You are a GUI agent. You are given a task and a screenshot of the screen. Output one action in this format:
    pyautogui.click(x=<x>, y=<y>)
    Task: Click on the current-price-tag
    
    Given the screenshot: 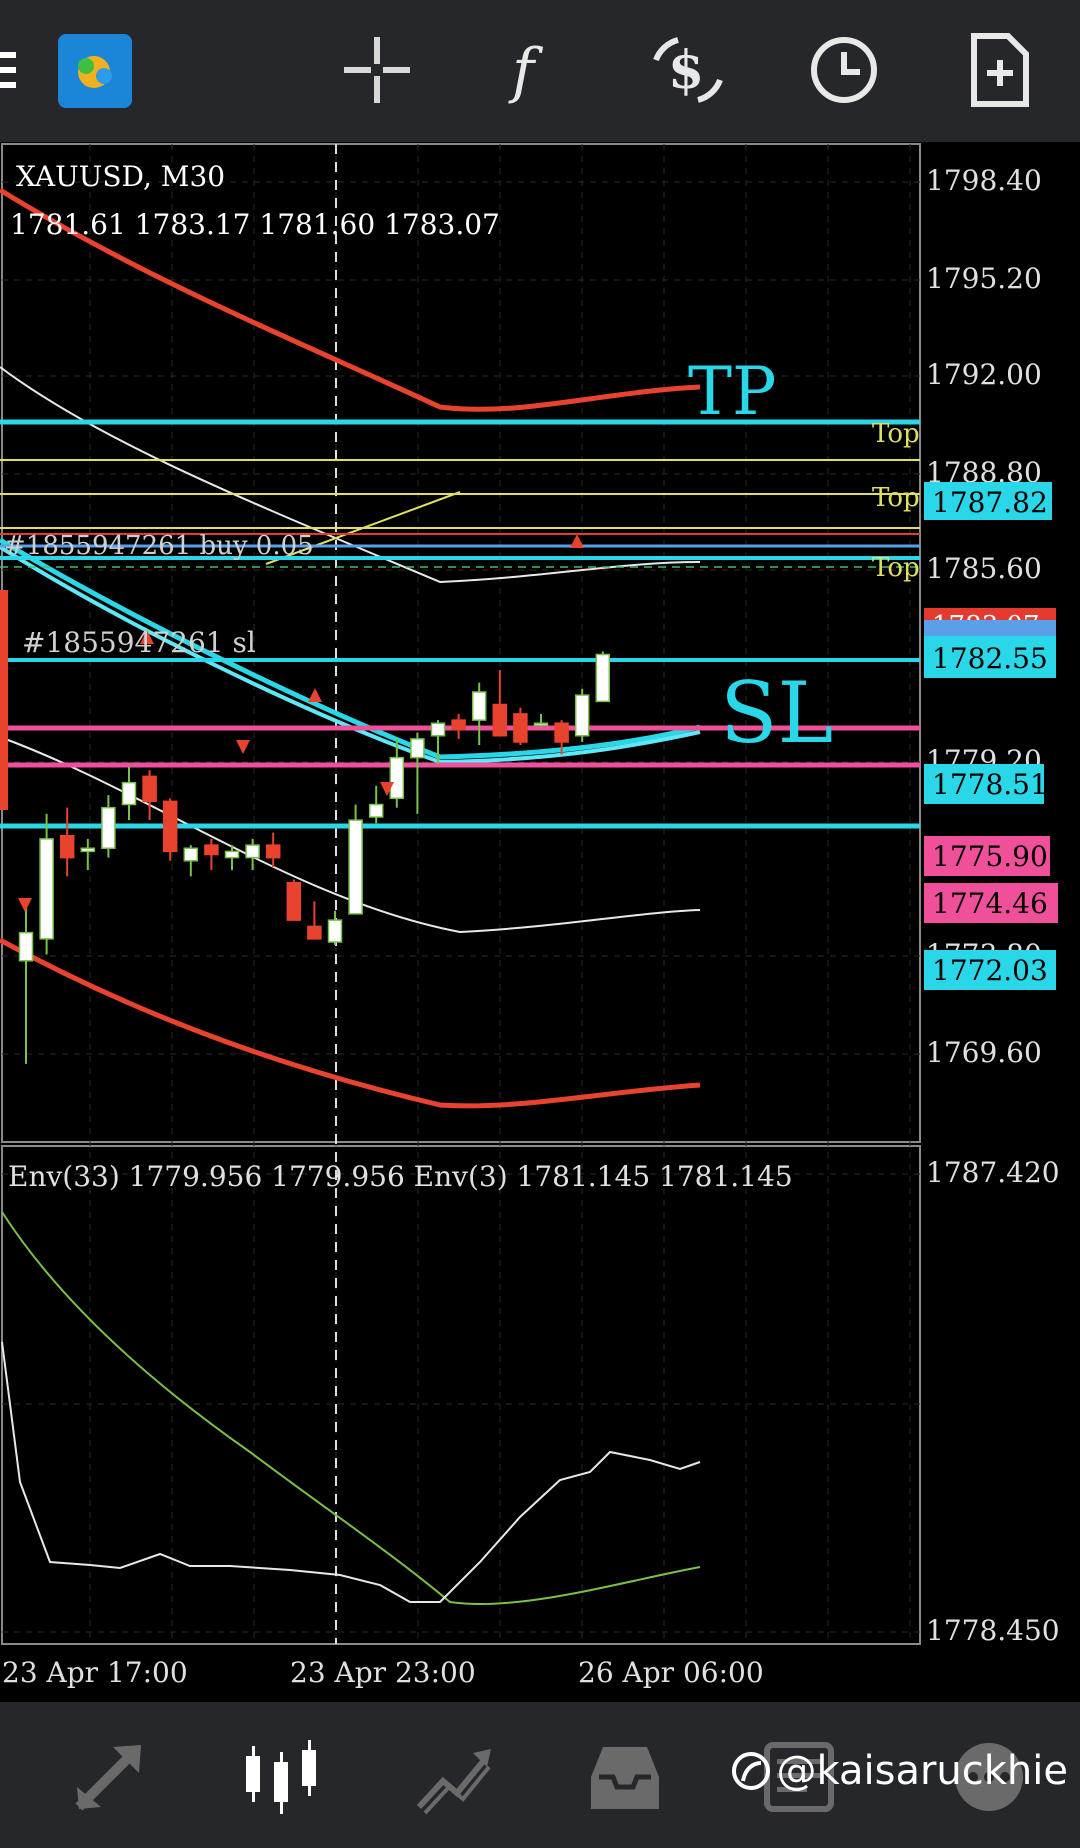 What is the action you would take?
    pyautogui.click(x=990, y=657)
    